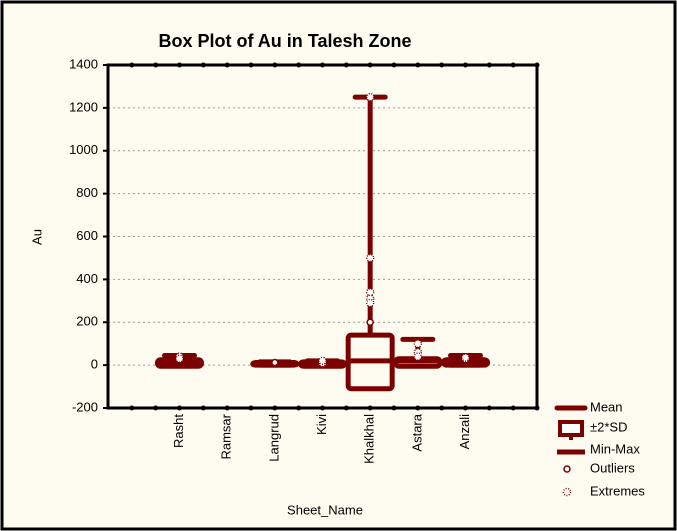  Describe the element at coordinates (85, 406) in the screenshot. I see `y-tick-label: -200` at that location.